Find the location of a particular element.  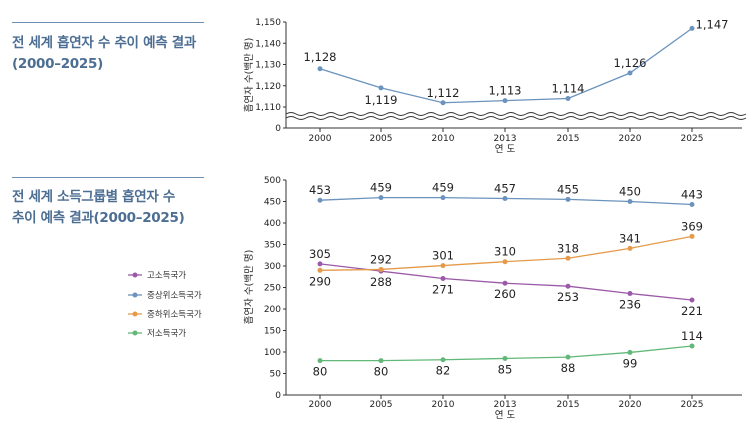

chart1-data-label: 1,147 is located at coordinates (712, 24).